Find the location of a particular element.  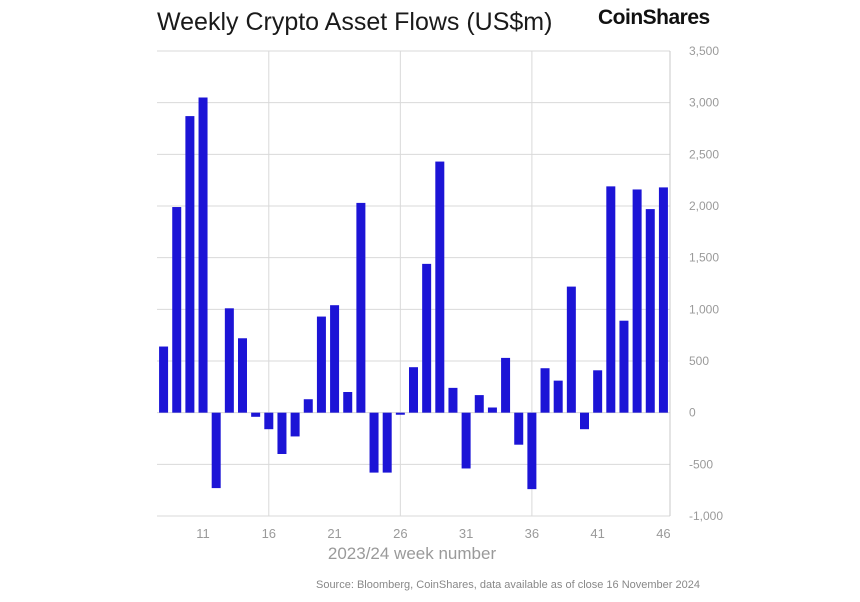

x-tick-label: 21 is located at coordinates (334, 533).